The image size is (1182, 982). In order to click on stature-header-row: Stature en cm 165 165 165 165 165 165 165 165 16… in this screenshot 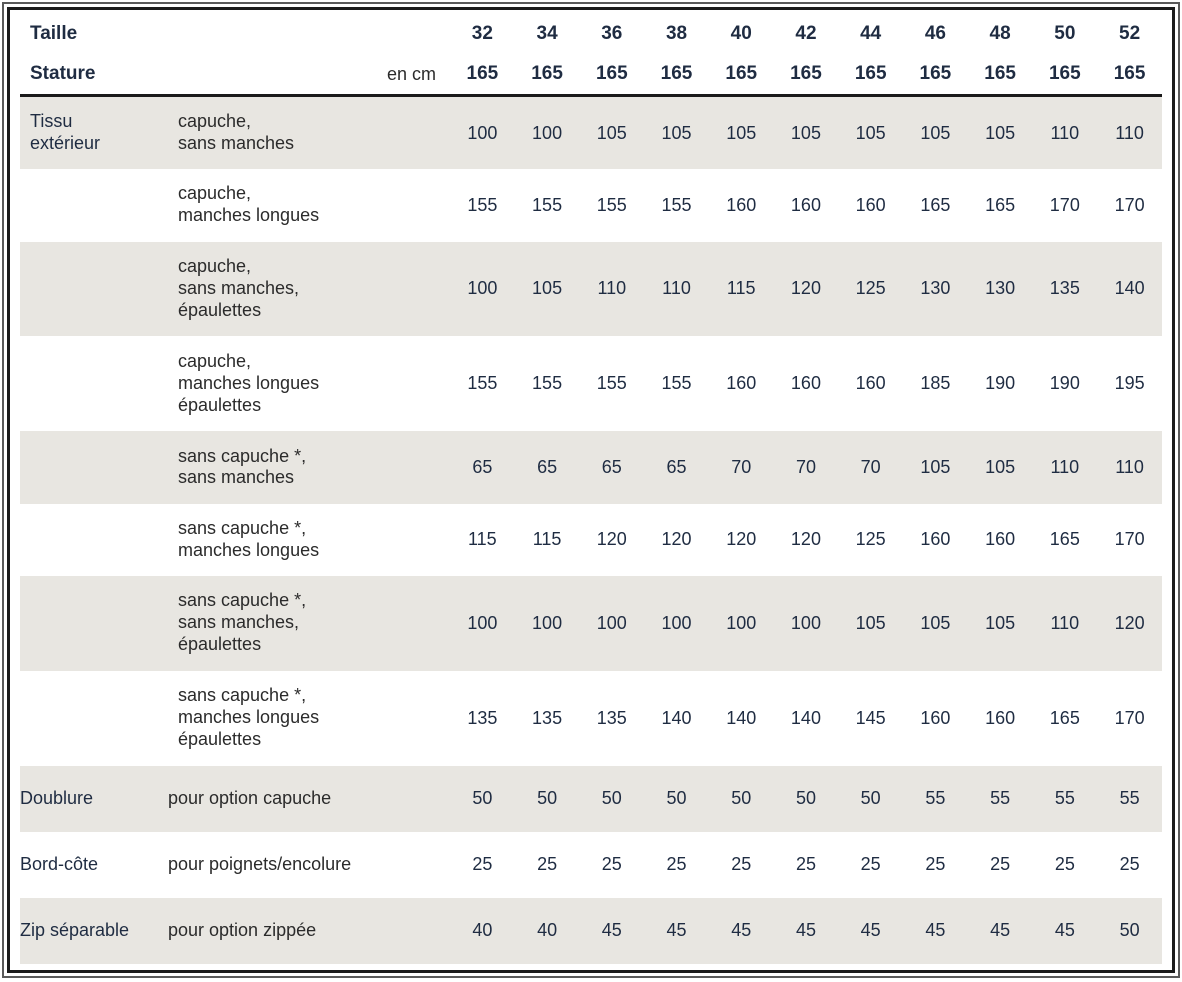, I will do `click(591, 75)`.